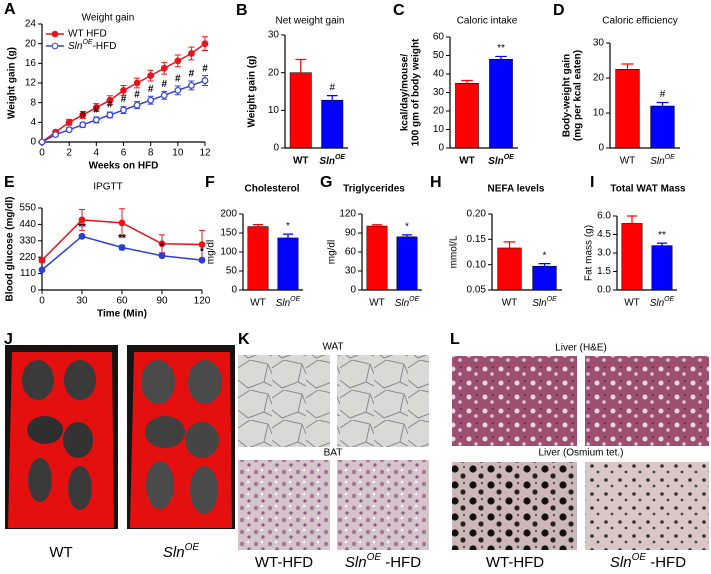  Describe the element at coordinates (310, 21) in the screenshot. I see `chart-title: Net weight gain` at that location.